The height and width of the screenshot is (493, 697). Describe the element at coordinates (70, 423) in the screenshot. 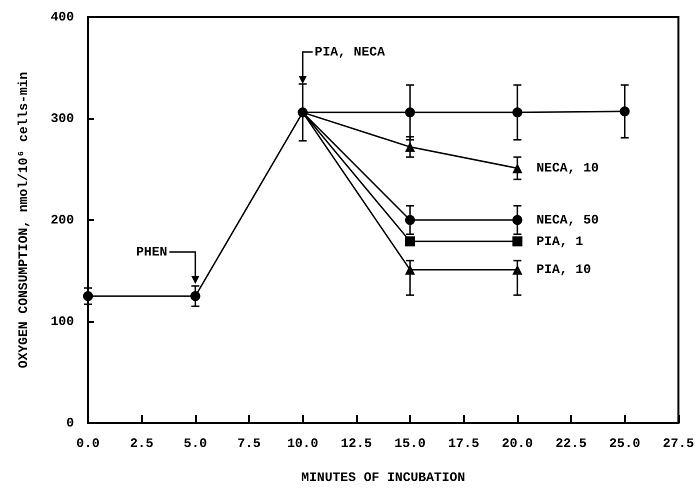

I see `y-tick-label: 0` at that location.